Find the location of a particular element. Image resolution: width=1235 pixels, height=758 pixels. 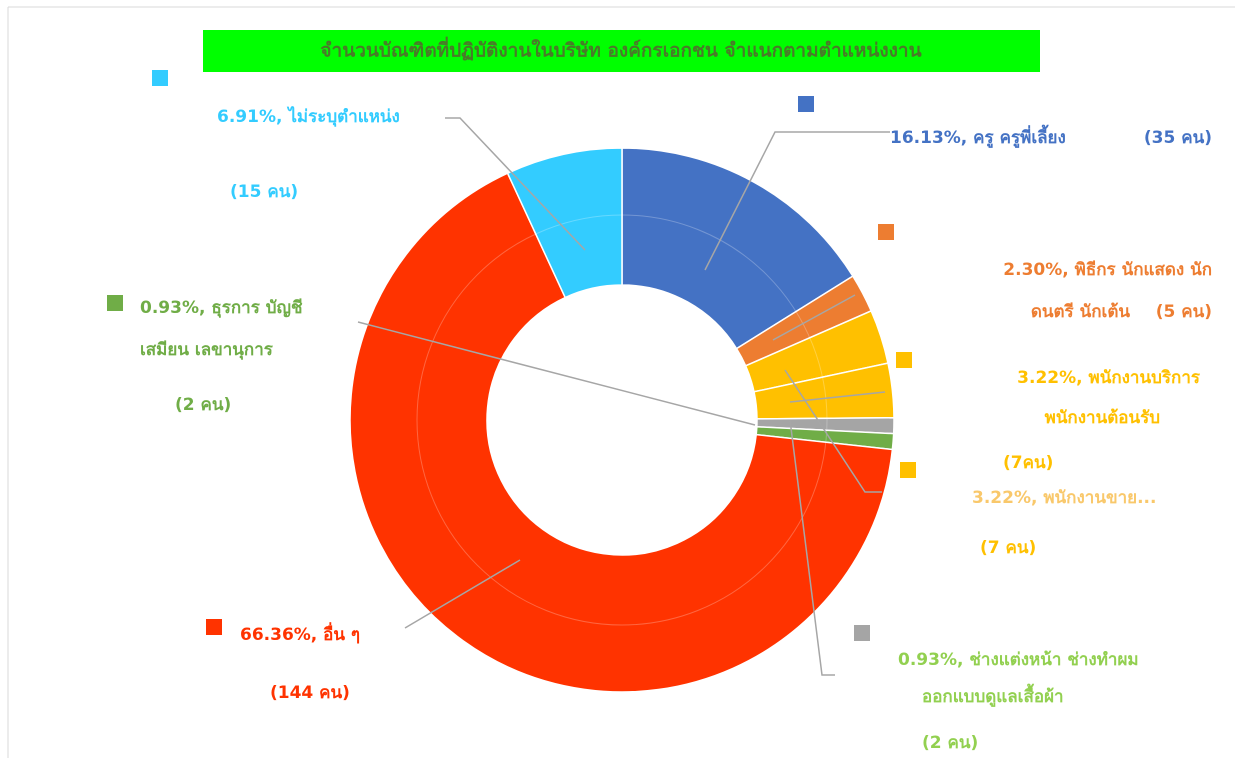

data-label: 66.36%, อื่น ๆ is located at coordinates (300, 633).